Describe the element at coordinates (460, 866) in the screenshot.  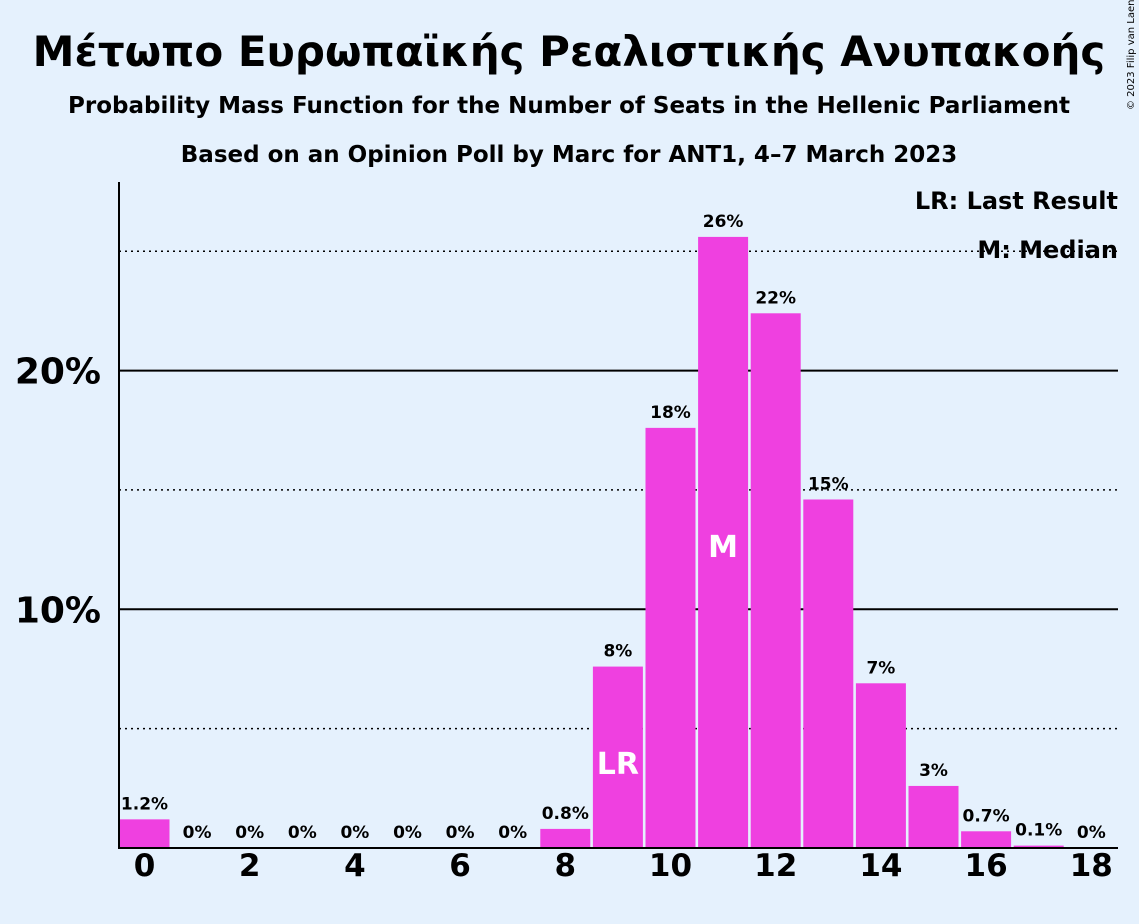
I see `x-tick-label: 6` at that location.